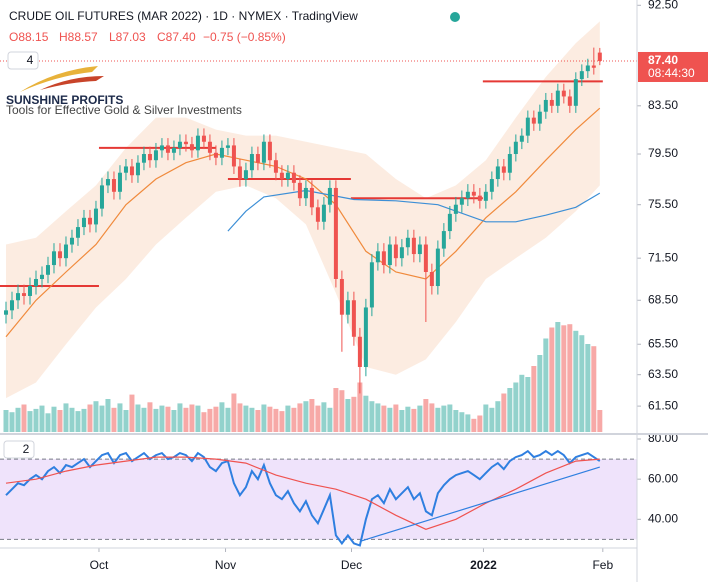  I want to click on indicator-count: 4, so click(30, 60).